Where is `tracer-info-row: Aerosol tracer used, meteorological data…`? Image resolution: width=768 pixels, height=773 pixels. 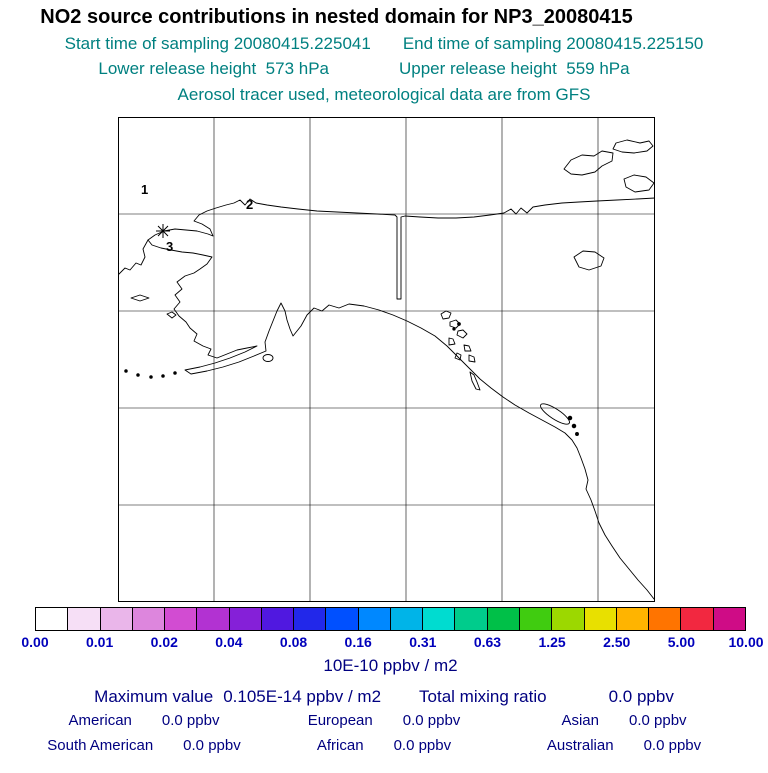
tracer-info-row: Aerosol tracer used, meteorological data… is located at coordinates (384, 94).